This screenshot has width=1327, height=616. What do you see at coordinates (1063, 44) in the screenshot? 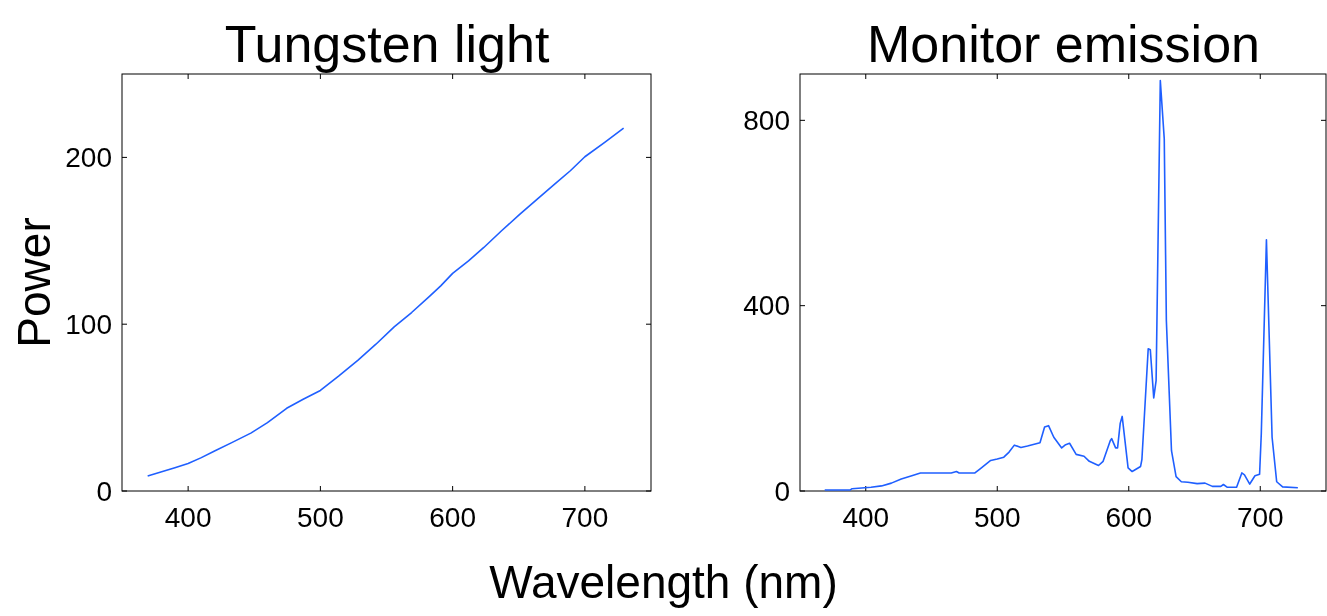
I see `chart-title: Monitor emission` at bounding box center [1063, 44].